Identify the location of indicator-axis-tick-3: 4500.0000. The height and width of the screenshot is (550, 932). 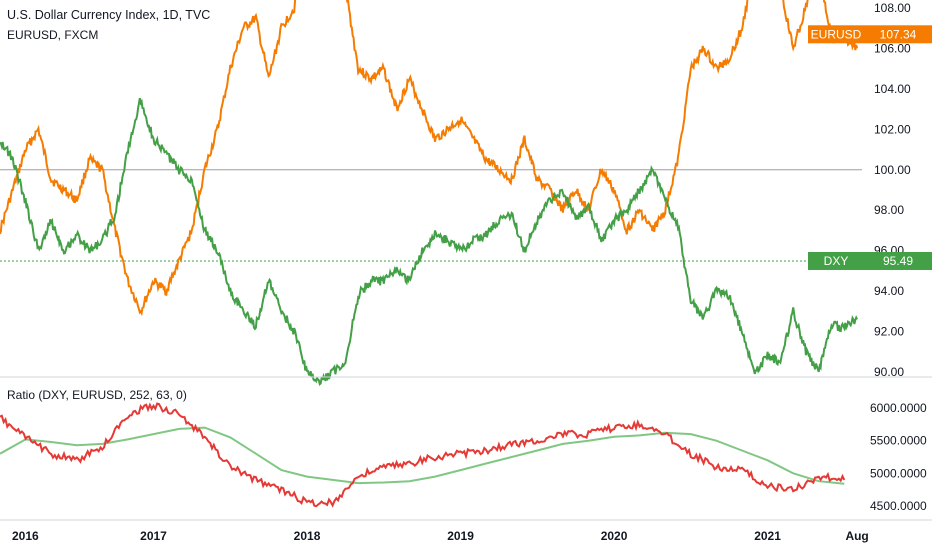
(898, 506).